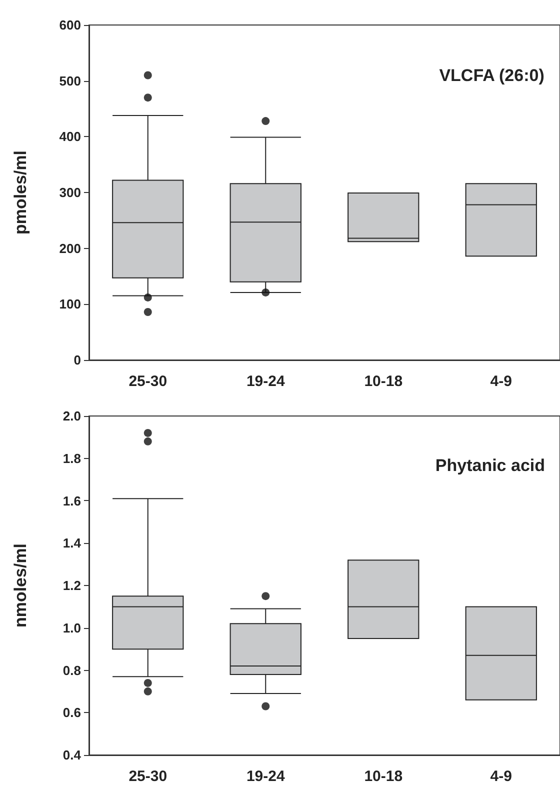 The width and height of the screenshot is (560, 788). I want to click on y-tick-label: 500, so click(70, 80).